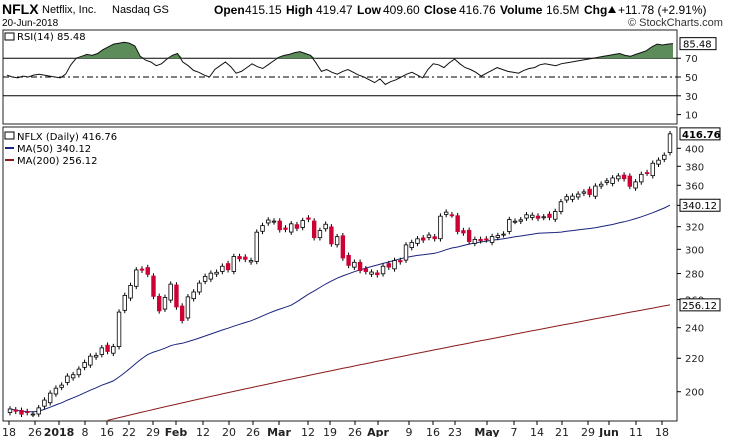 The height and width of the screenshot is (437, 730). What do you see at coordinates (334, 10) in the screenshot?
I see `high-value: 419.47` at bounding box center [334, 10].